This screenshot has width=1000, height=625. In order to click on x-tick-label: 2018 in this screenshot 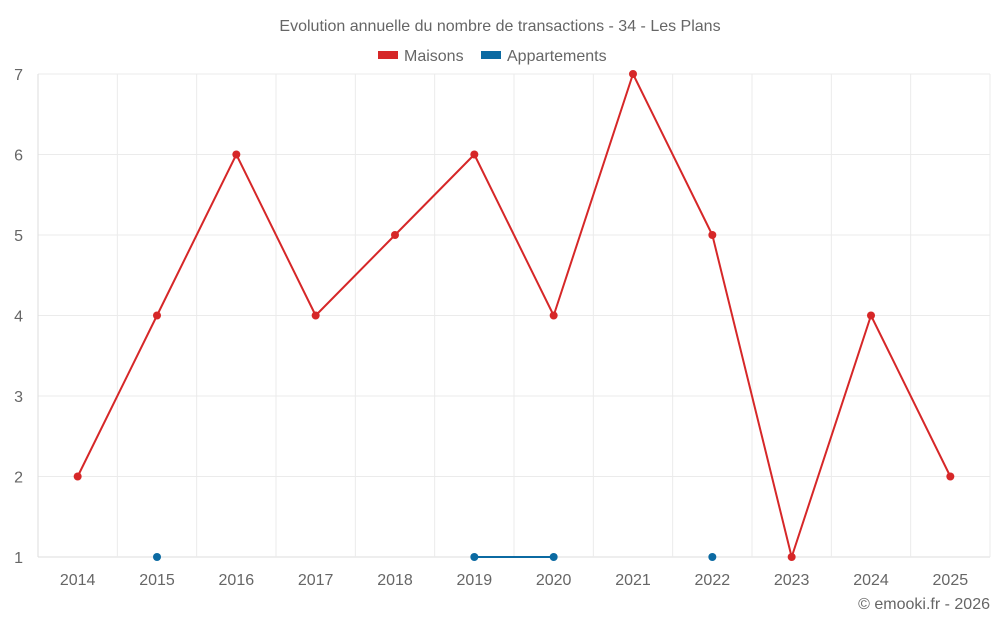, I will do `click(395, 580)`.